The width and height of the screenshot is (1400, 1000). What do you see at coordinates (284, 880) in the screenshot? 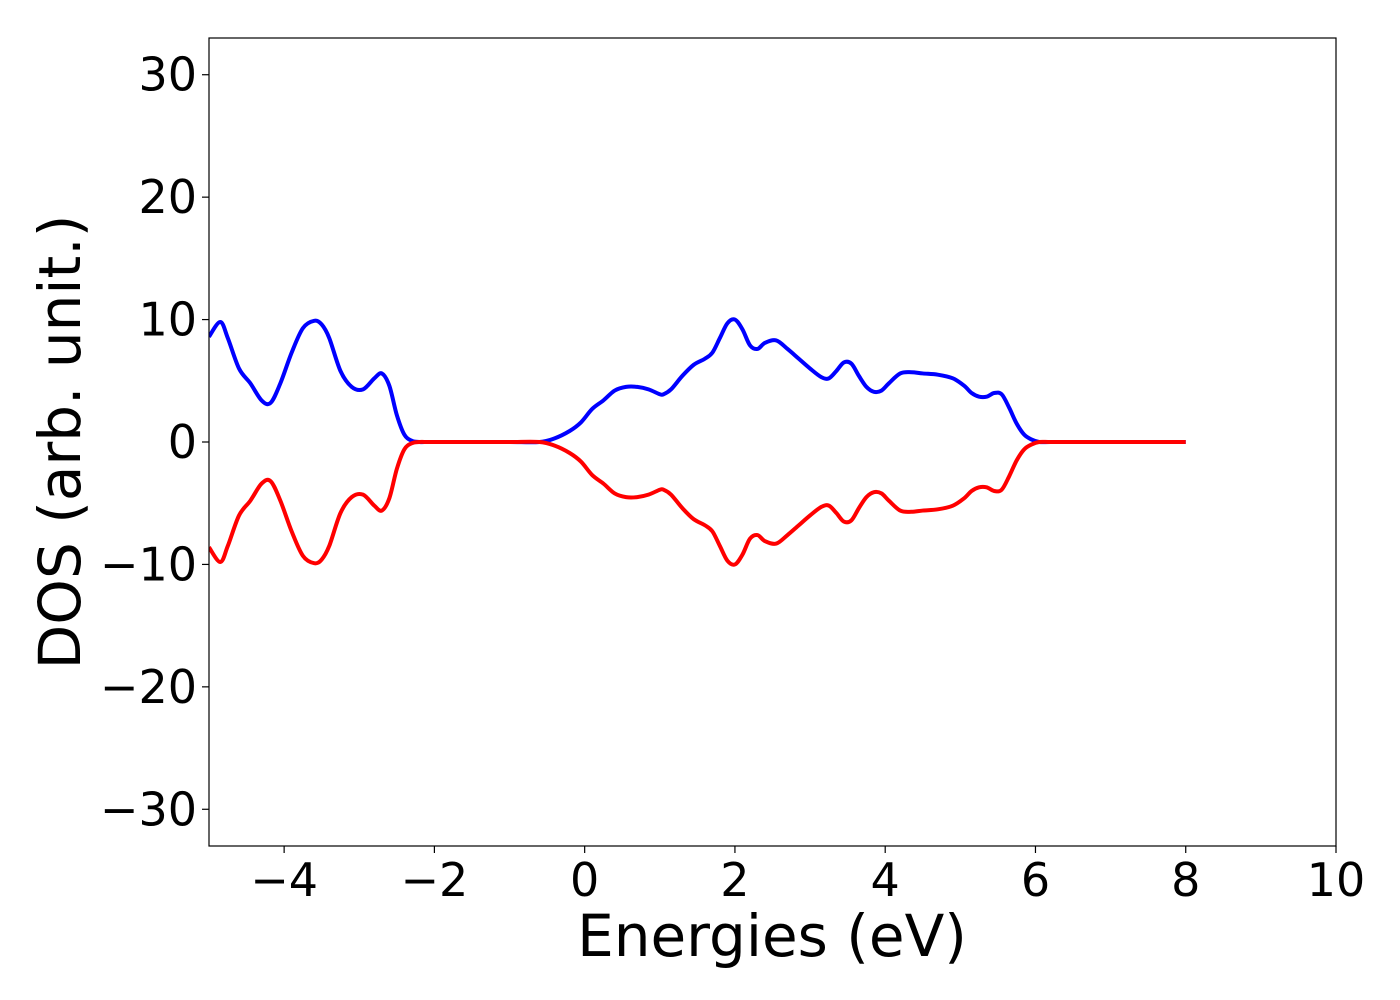
I see `x-tick-label: −4` at bounding box center [284, 880].